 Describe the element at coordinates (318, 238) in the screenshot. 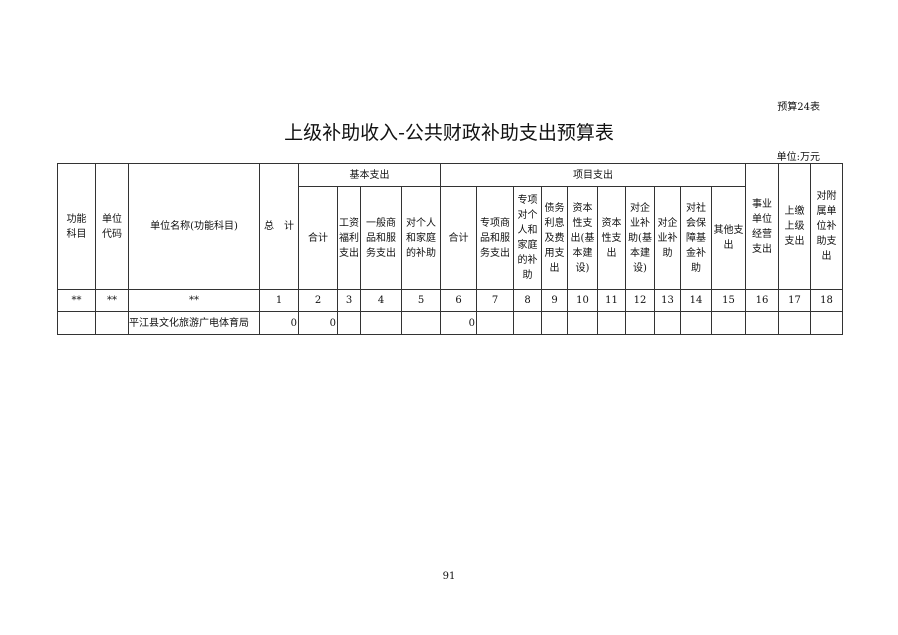

I see `header-basic-sub: 合计` at that location.